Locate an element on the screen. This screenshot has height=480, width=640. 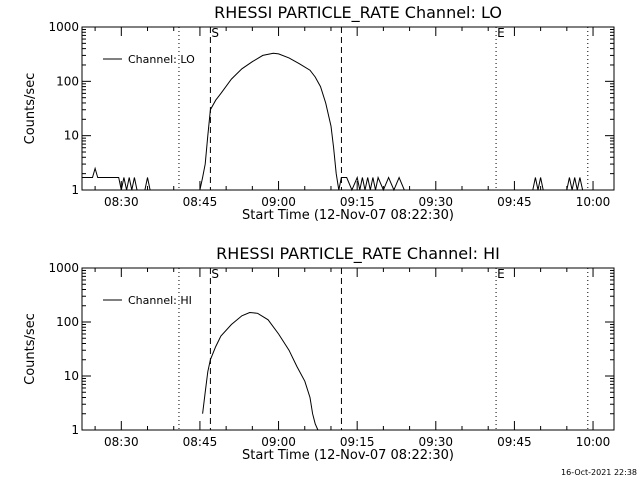
chart-title: RHESSI PARTICLE_RATE Channel: HI is located at coordinates (358, 254).